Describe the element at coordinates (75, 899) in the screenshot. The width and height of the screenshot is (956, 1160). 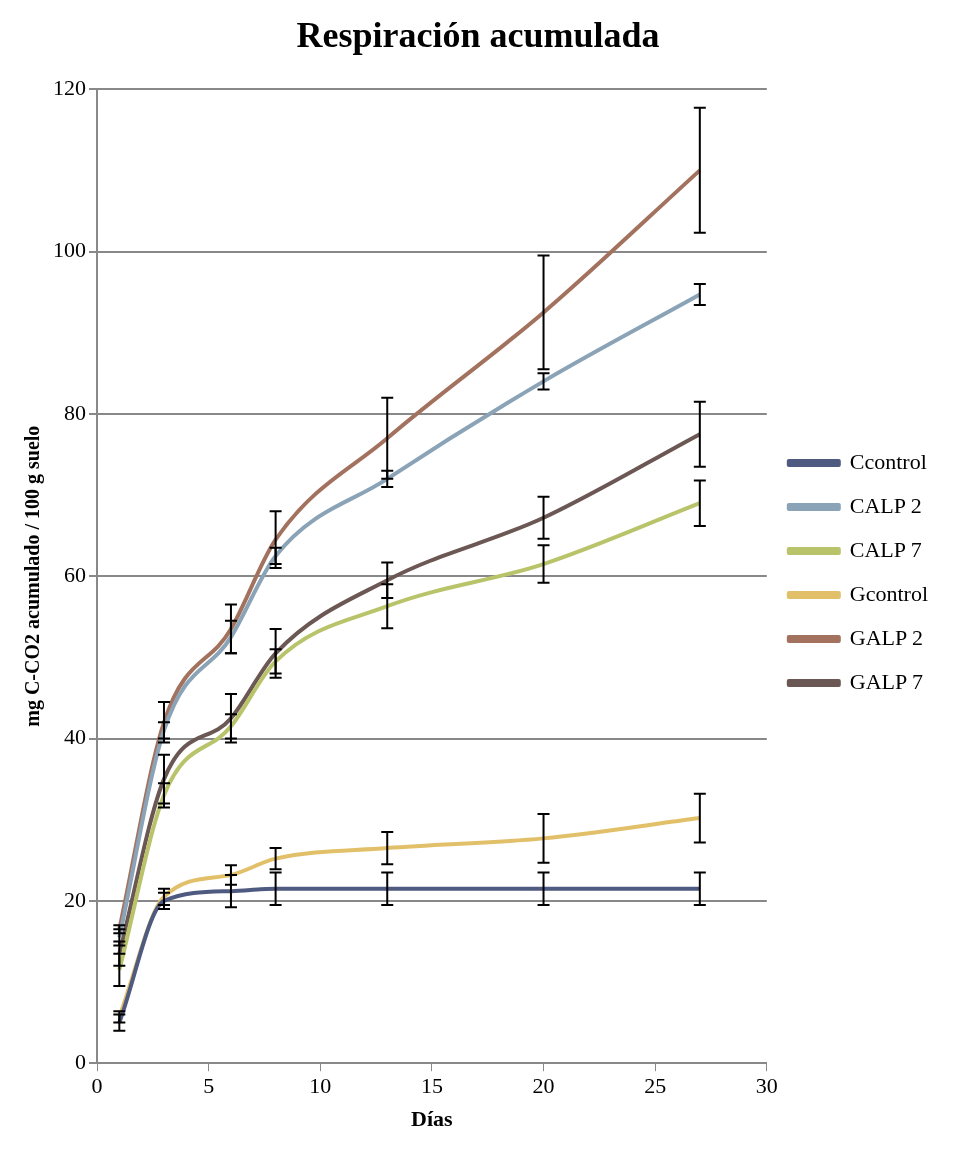
I see `y-tick-label: 20` at that location.